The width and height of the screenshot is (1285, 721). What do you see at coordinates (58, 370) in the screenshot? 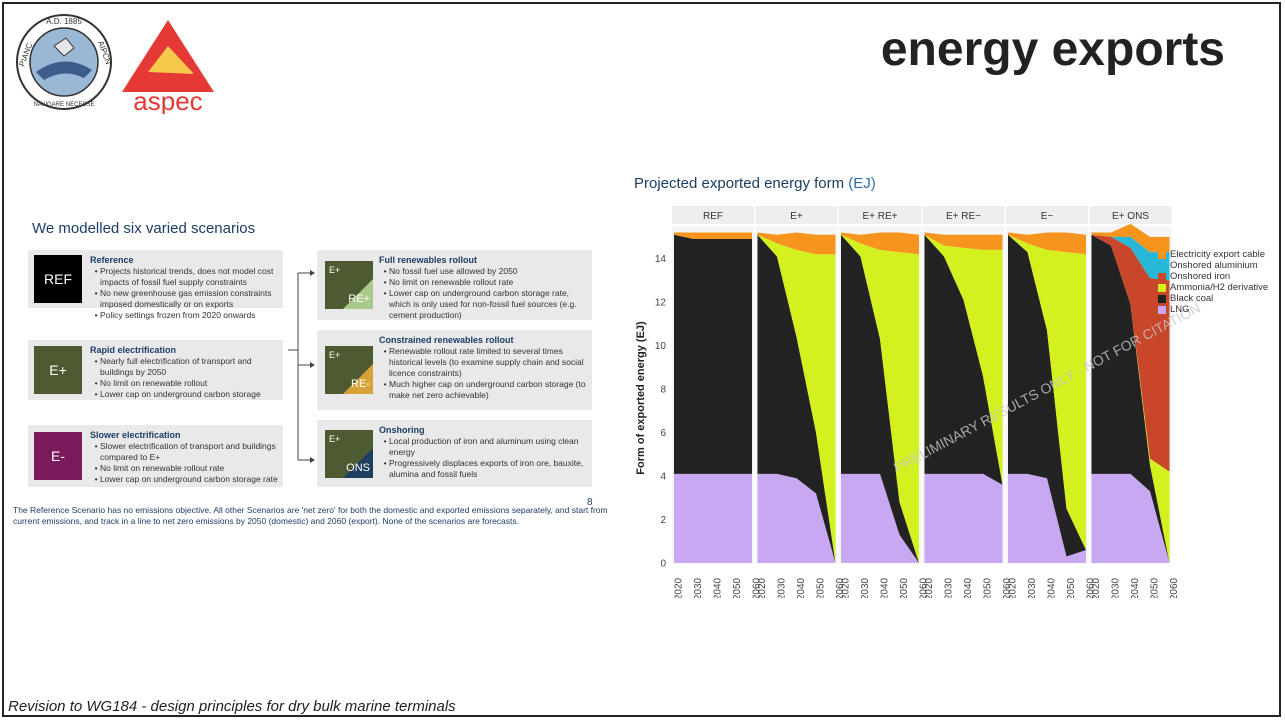
I see `scenario-code-box: E+` at bounding box center [58, 370].